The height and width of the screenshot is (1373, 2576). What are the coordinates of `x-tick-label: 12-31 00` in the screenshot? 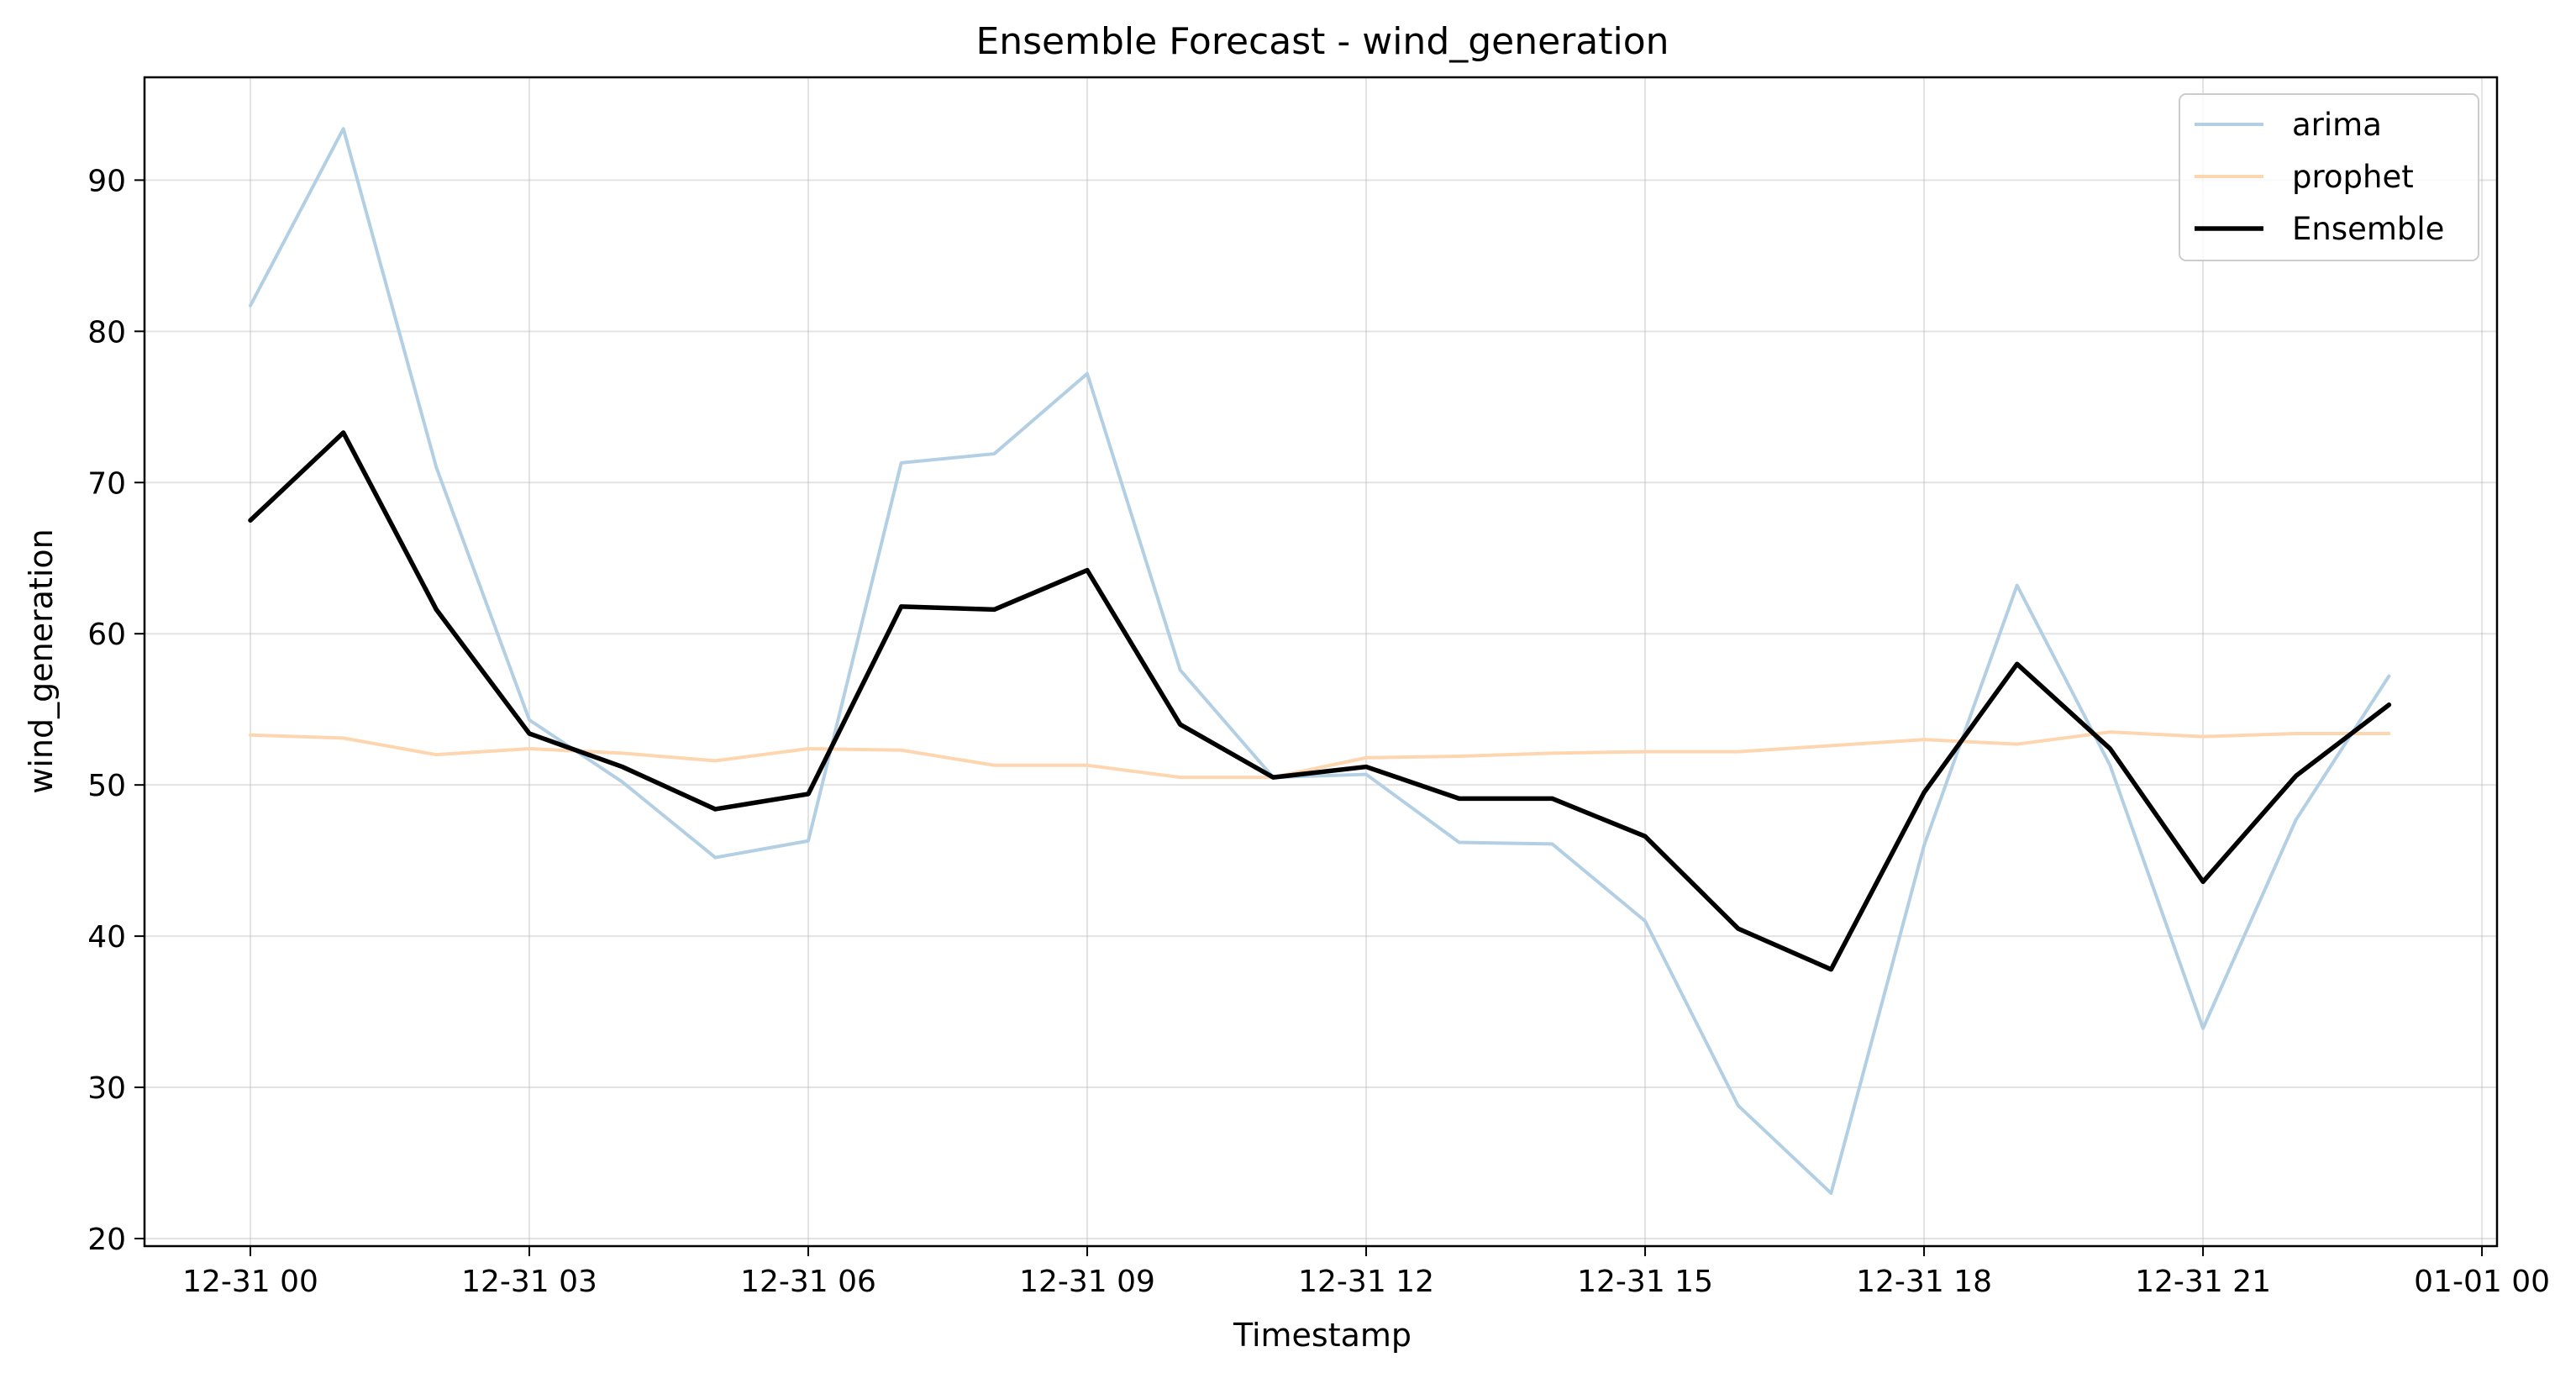 It's located at (250, 1282).